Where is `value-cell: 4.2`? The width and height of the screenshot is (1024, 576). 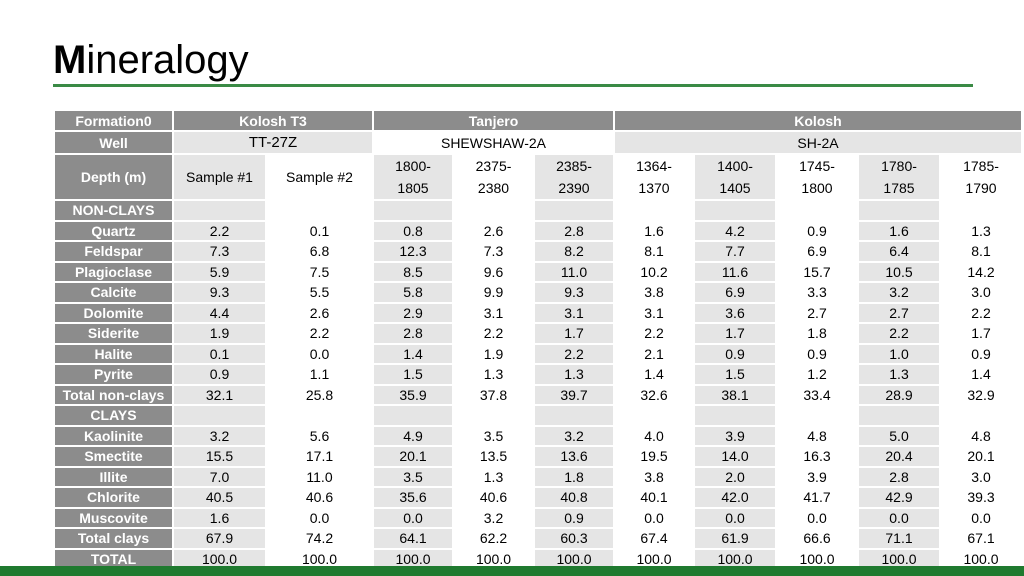 value-cell: 4.2 is located at coordinates (735, 230).